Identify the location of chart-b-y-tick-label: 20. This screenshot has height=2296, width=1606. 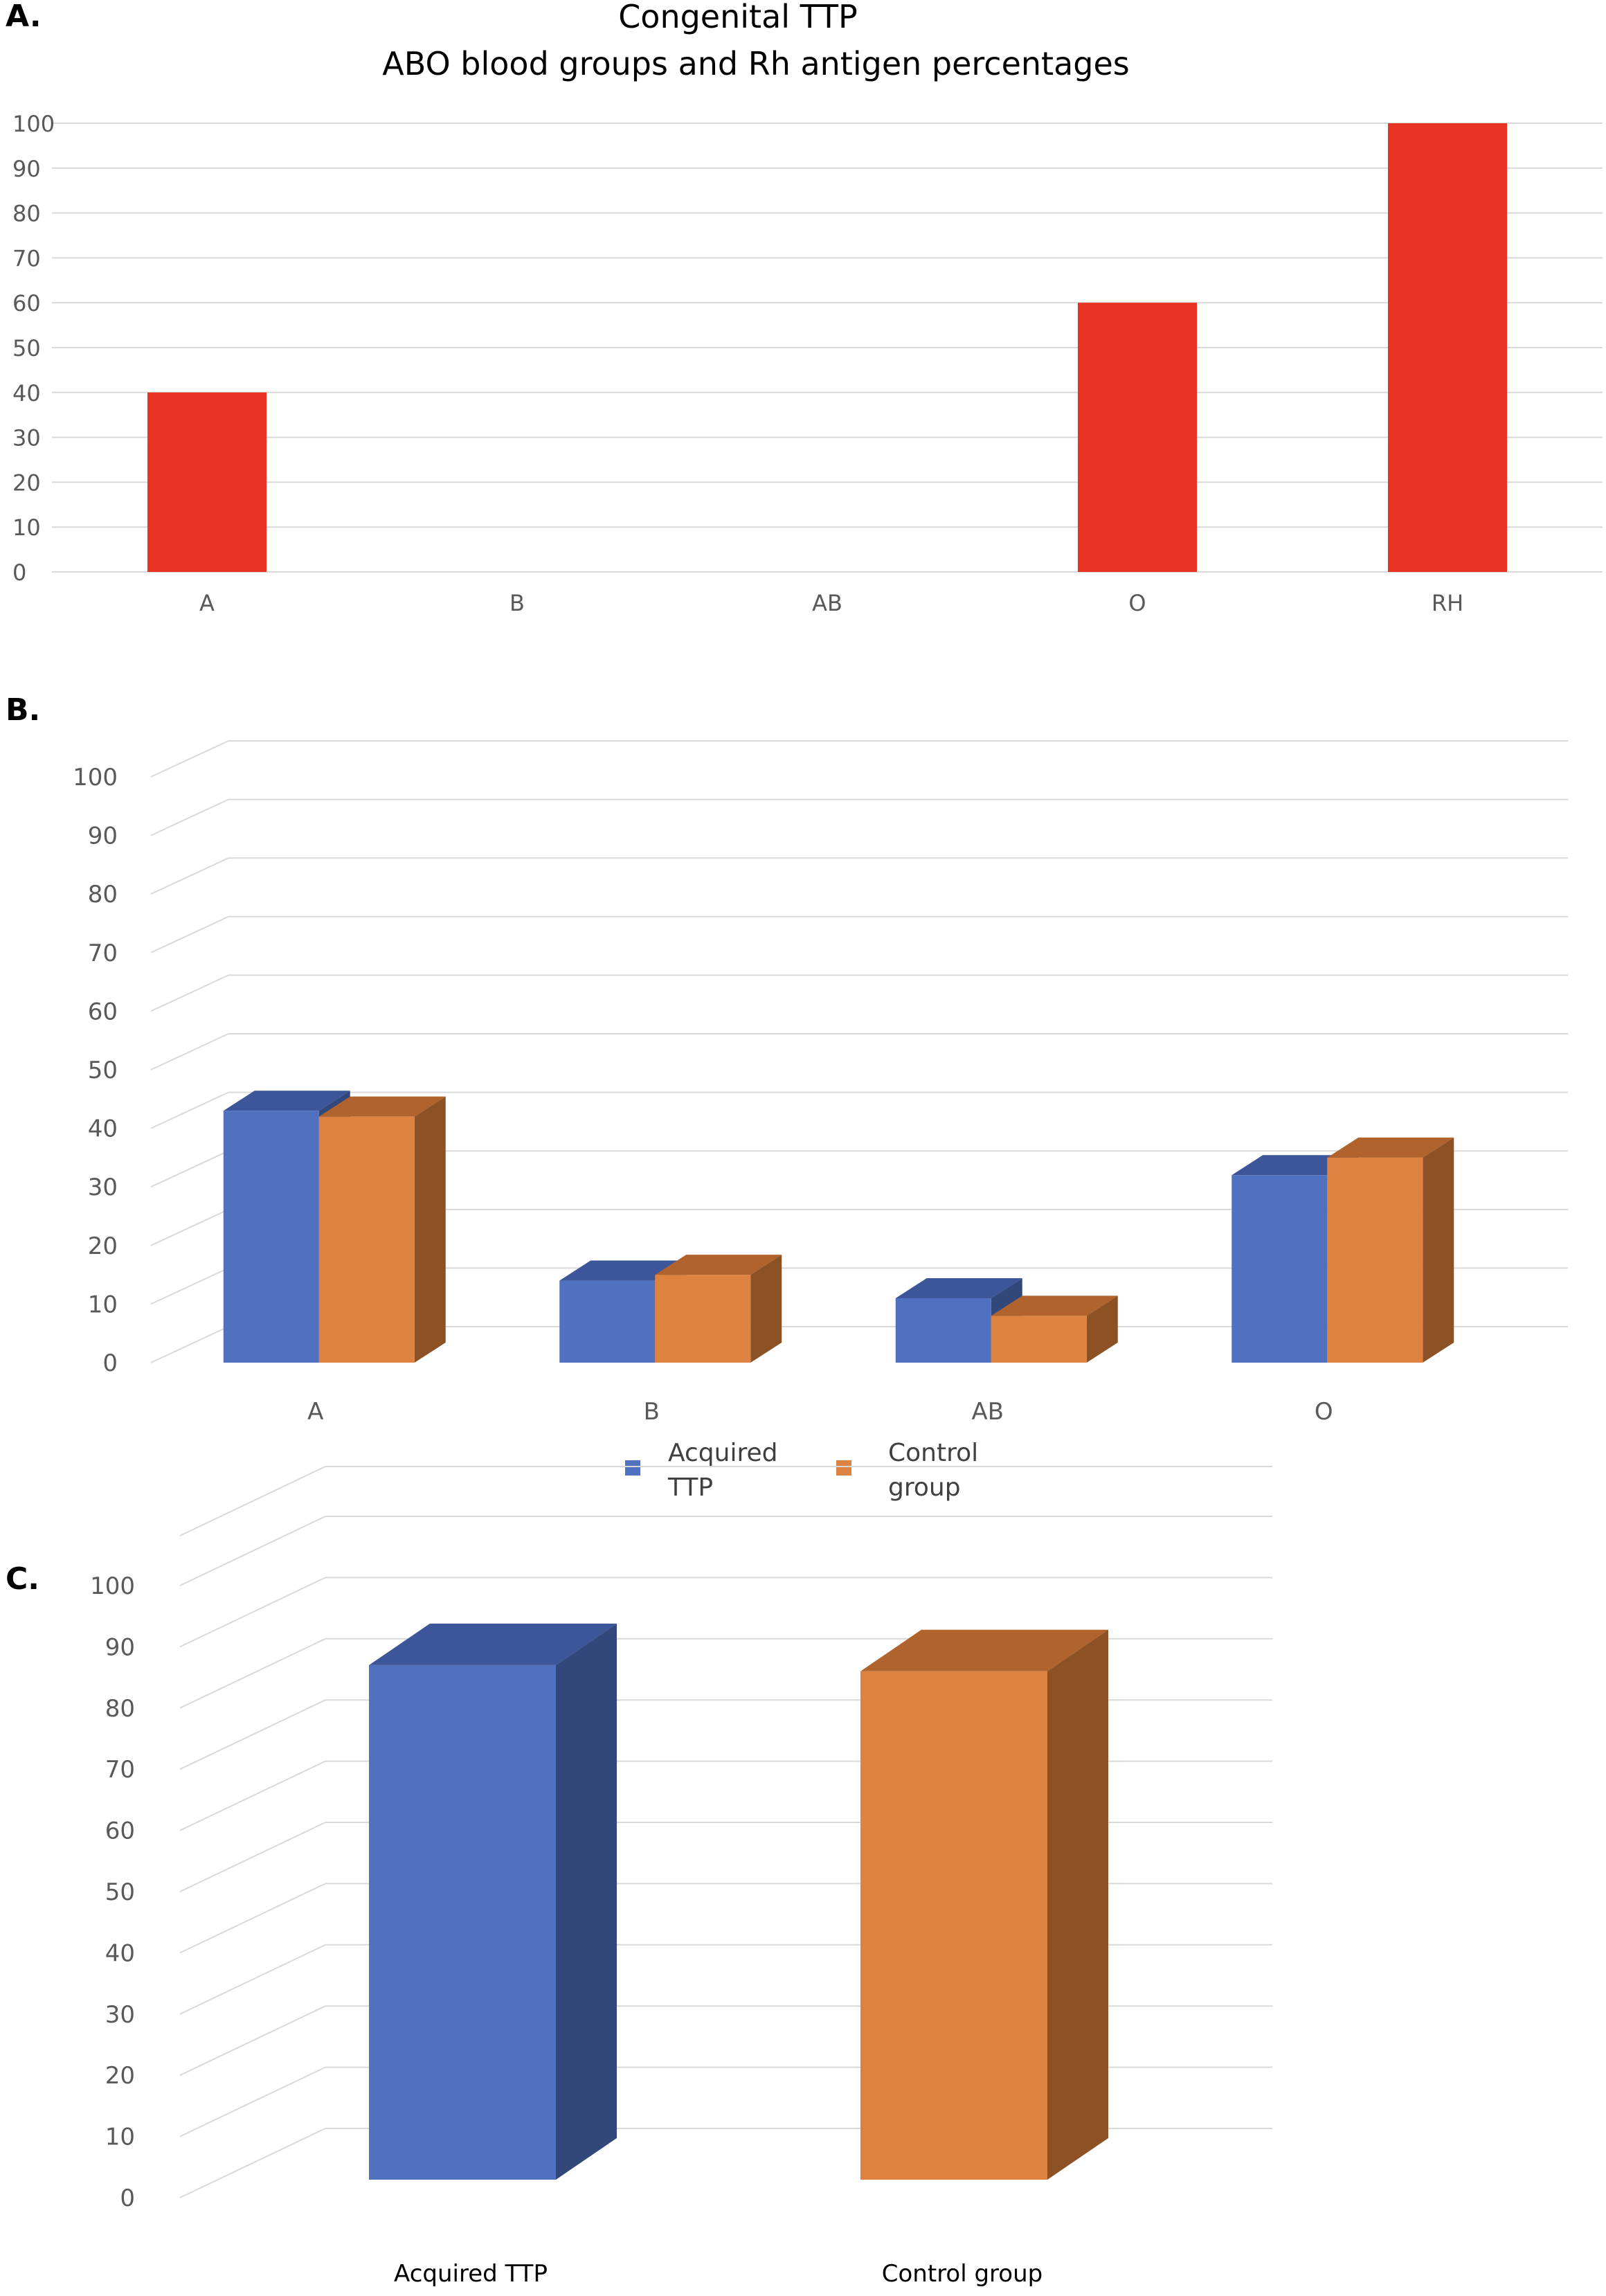
(103, 1246).